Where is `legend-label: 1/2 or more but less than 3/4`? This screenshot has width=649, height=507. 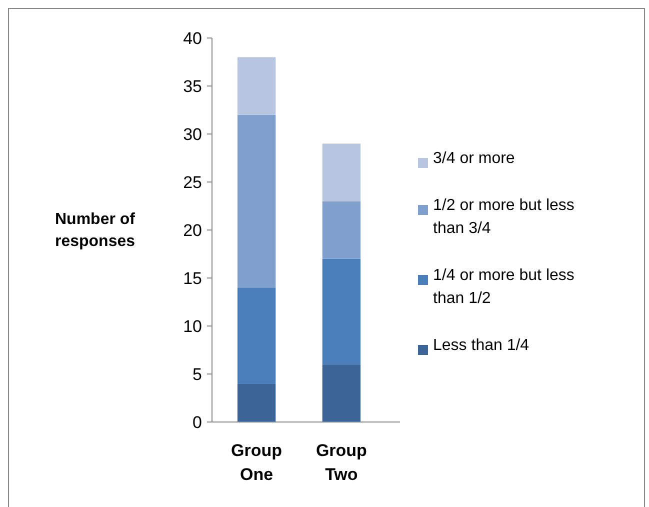
legend-label: 1/2 or more but less than 3/4 is located at coordinates (503, 217).